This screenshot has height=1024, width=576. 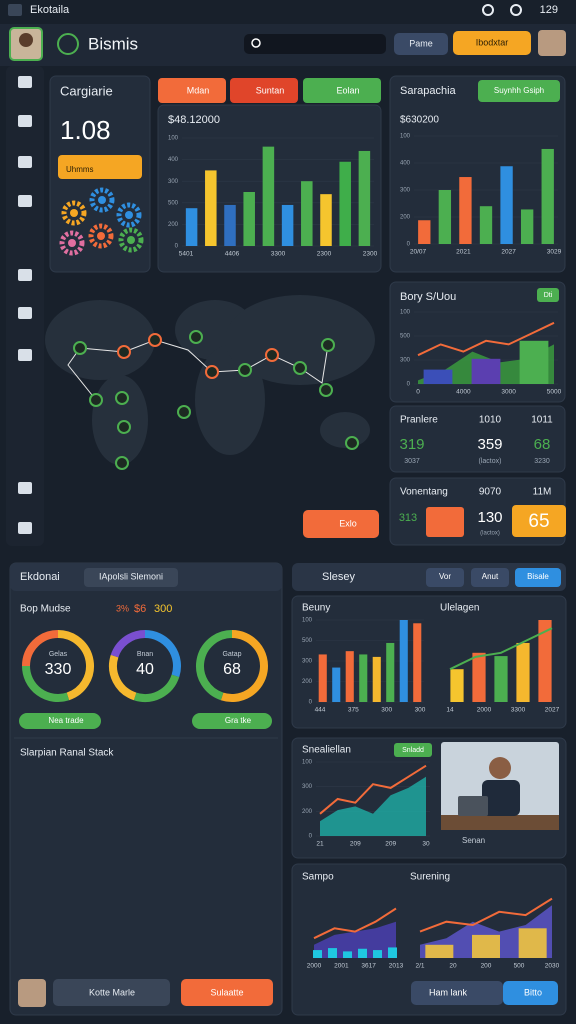 What do you see at coordinates (204, 361) in the screenshot?
I see `map-route` at bounding box center [204, 361].